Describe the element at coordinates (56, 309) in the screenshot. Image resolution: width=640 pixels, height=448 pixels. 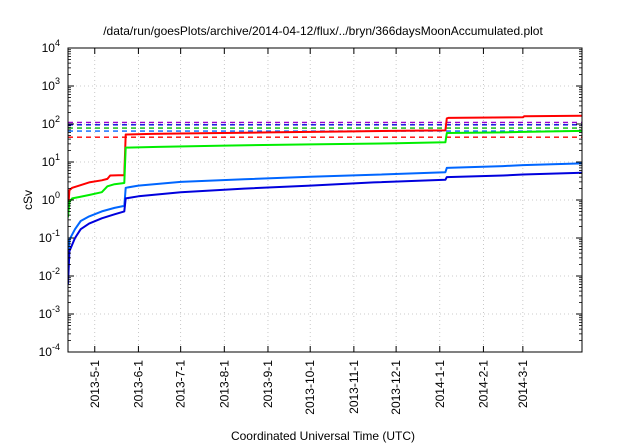
I see `y-tick-exponent: -3` at that location.